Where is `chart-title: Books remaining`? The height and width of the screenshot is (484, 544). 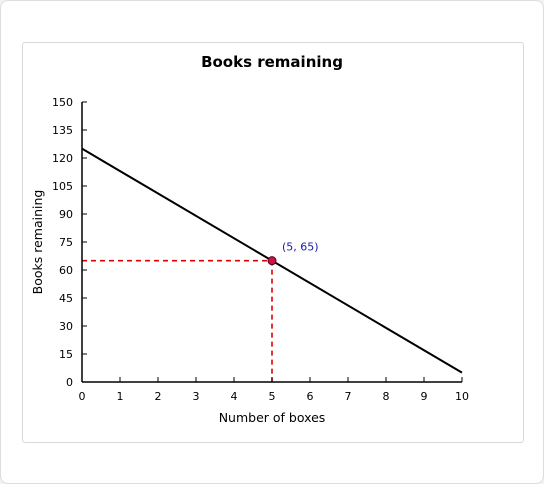 chart-title: Books remaining is located at coordinates (272, 62).